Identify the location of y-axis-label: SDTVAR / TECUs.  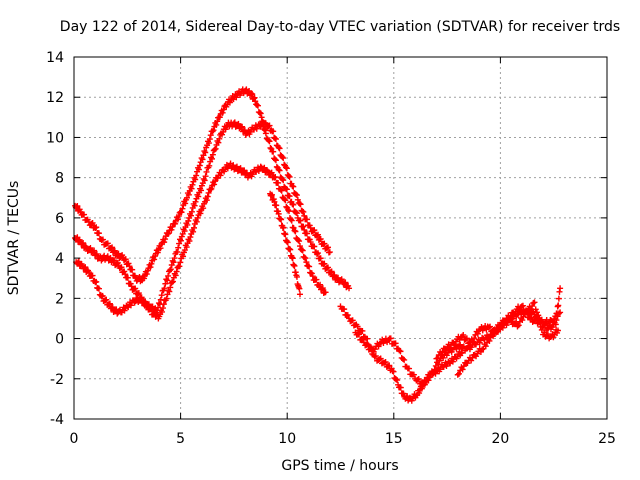
(14, 238).